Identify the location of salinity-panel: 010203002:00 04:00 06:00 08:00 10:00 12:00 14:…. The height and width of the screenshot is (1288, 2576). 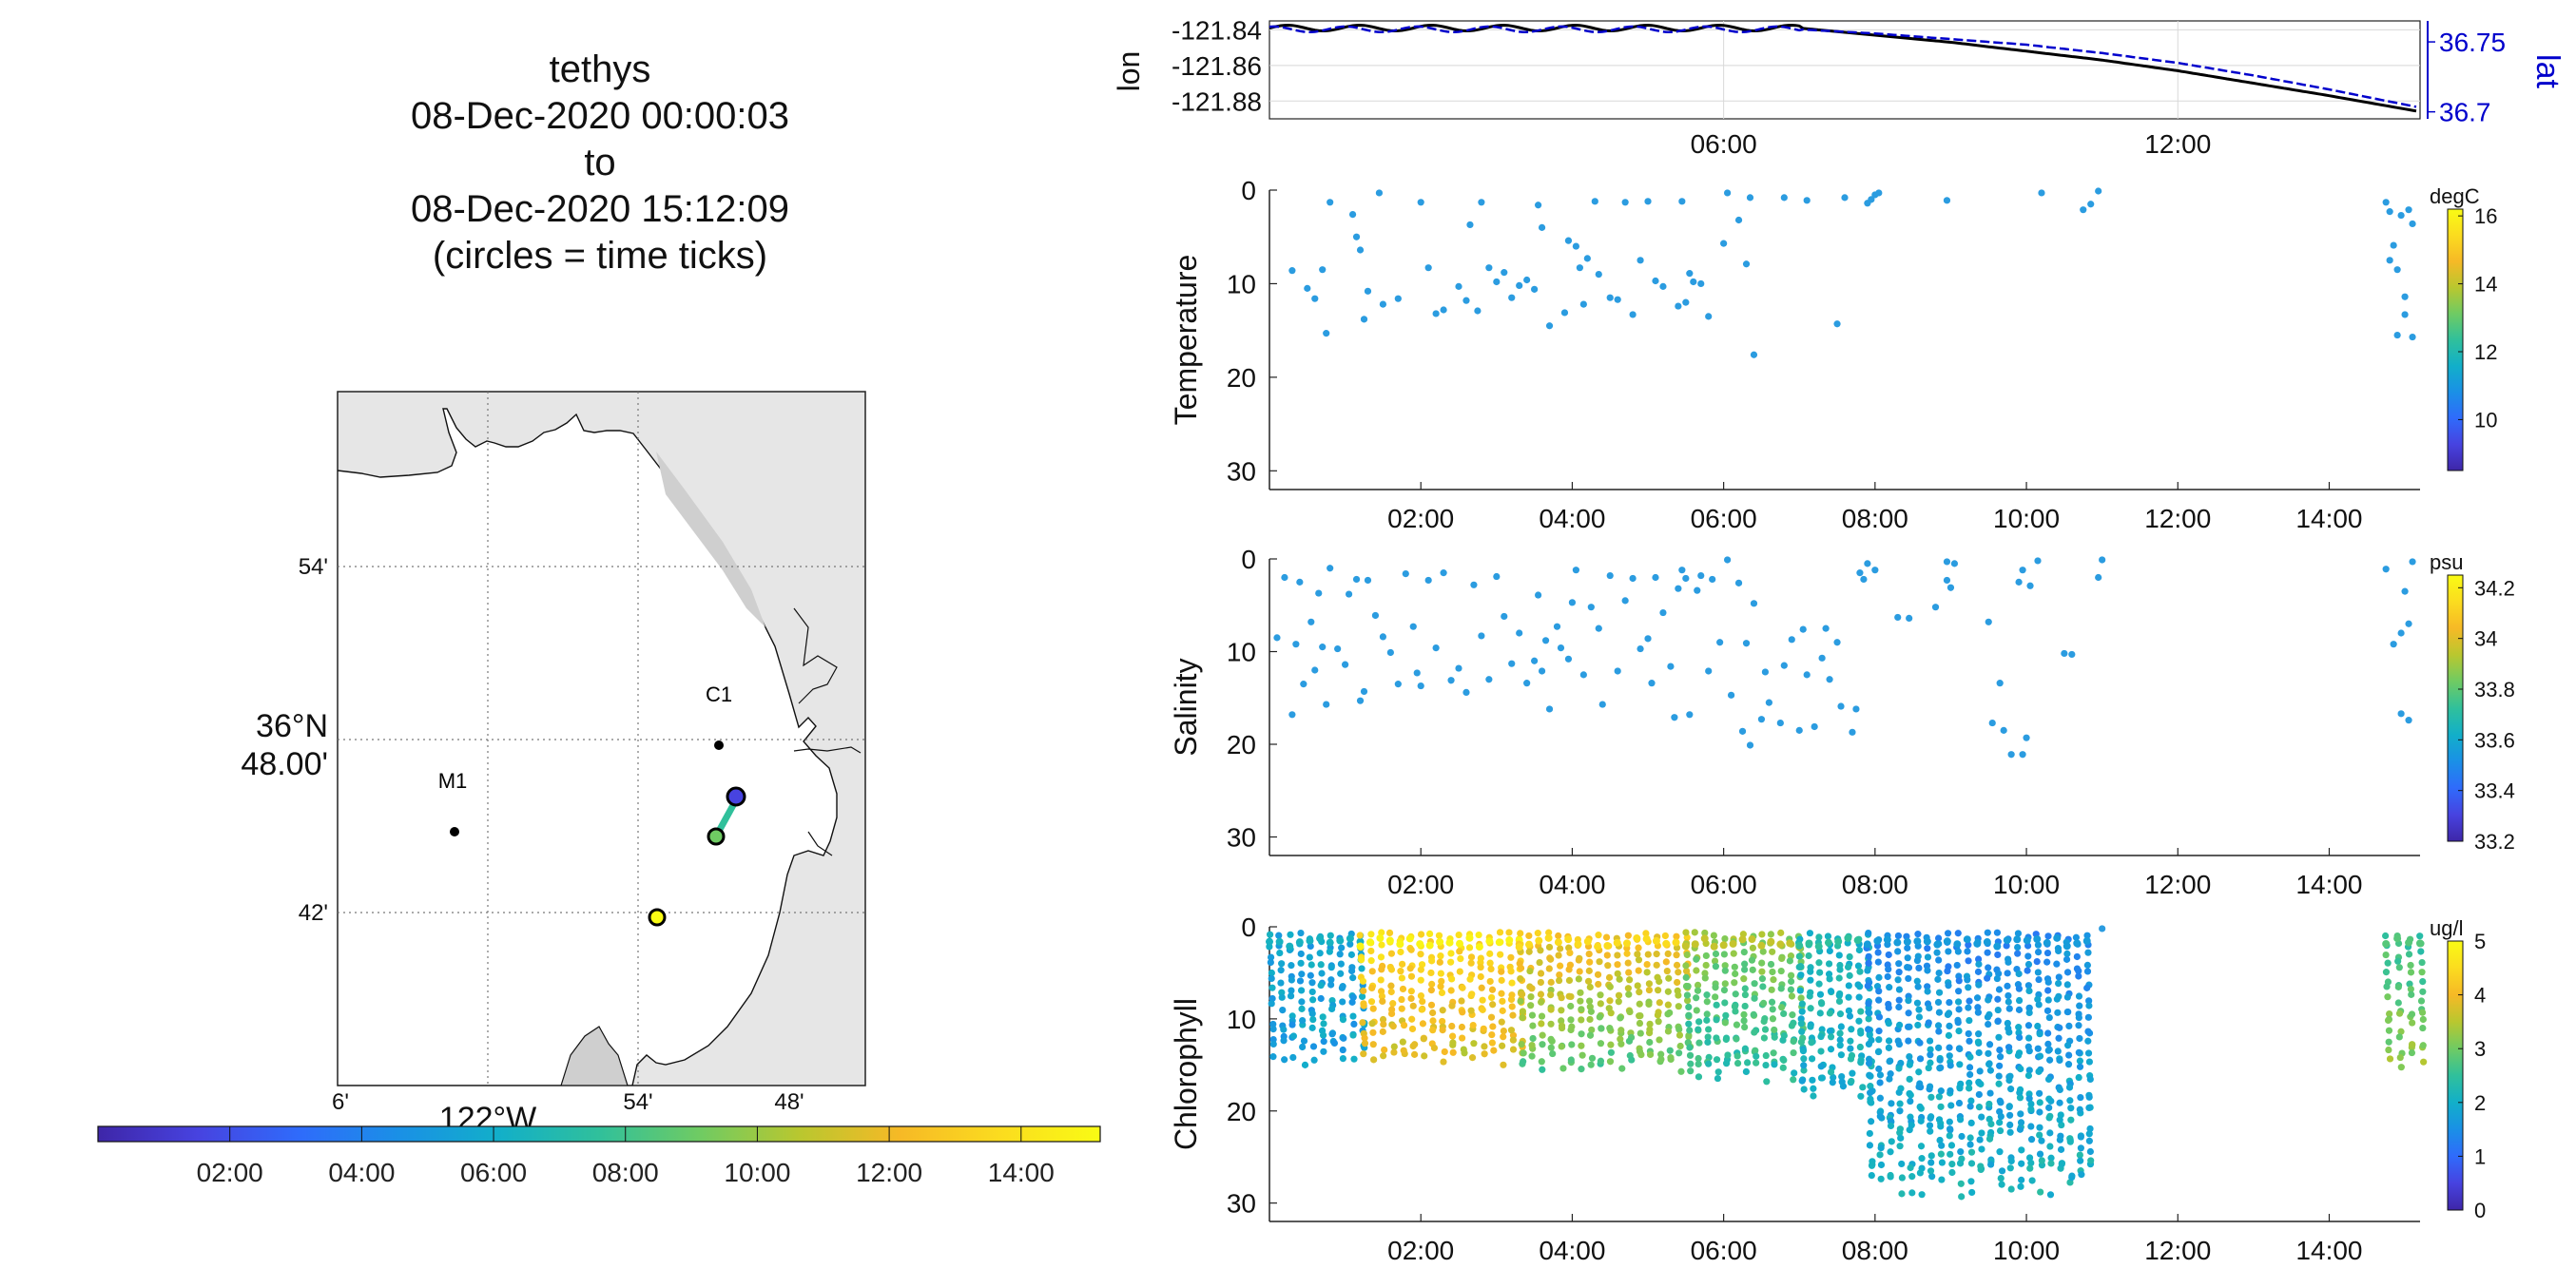
(1842, 722).